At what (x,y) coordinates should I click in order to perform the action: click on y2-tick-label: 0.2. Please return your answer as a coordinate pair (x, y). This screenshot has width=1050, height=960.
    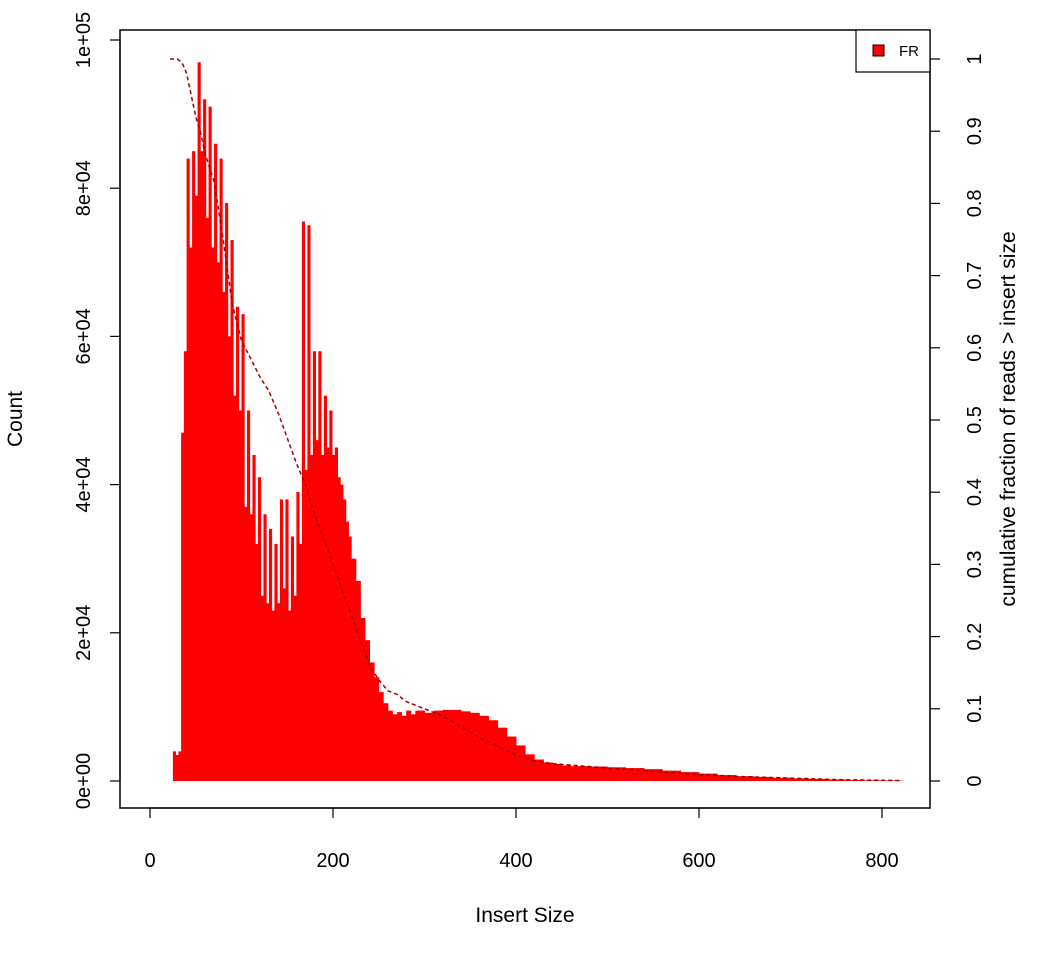
    Looking at the image, I should click on (975, 637).